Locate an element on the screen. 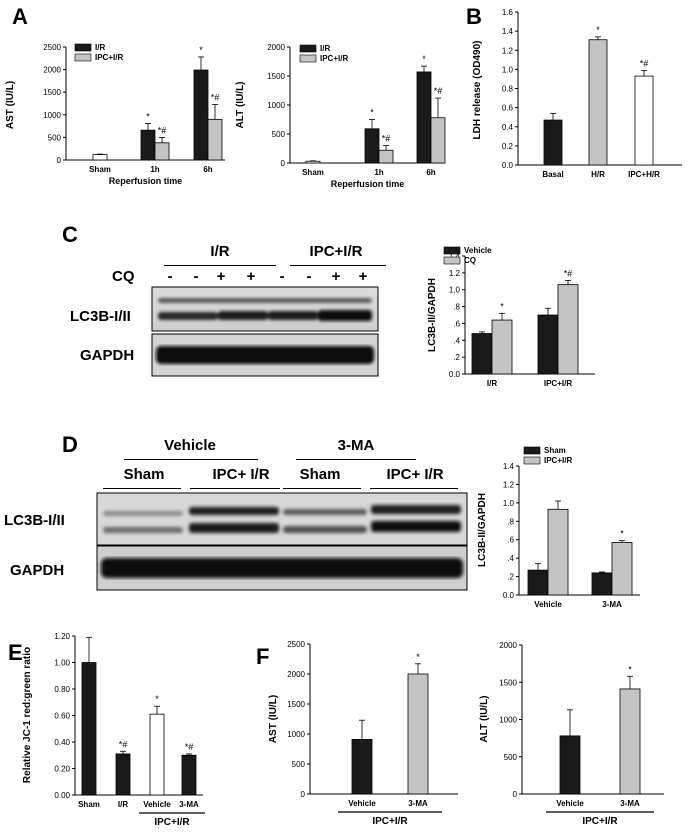  blot-d-treatment-3ma: 3-MA is located at coordinates (356, 445).